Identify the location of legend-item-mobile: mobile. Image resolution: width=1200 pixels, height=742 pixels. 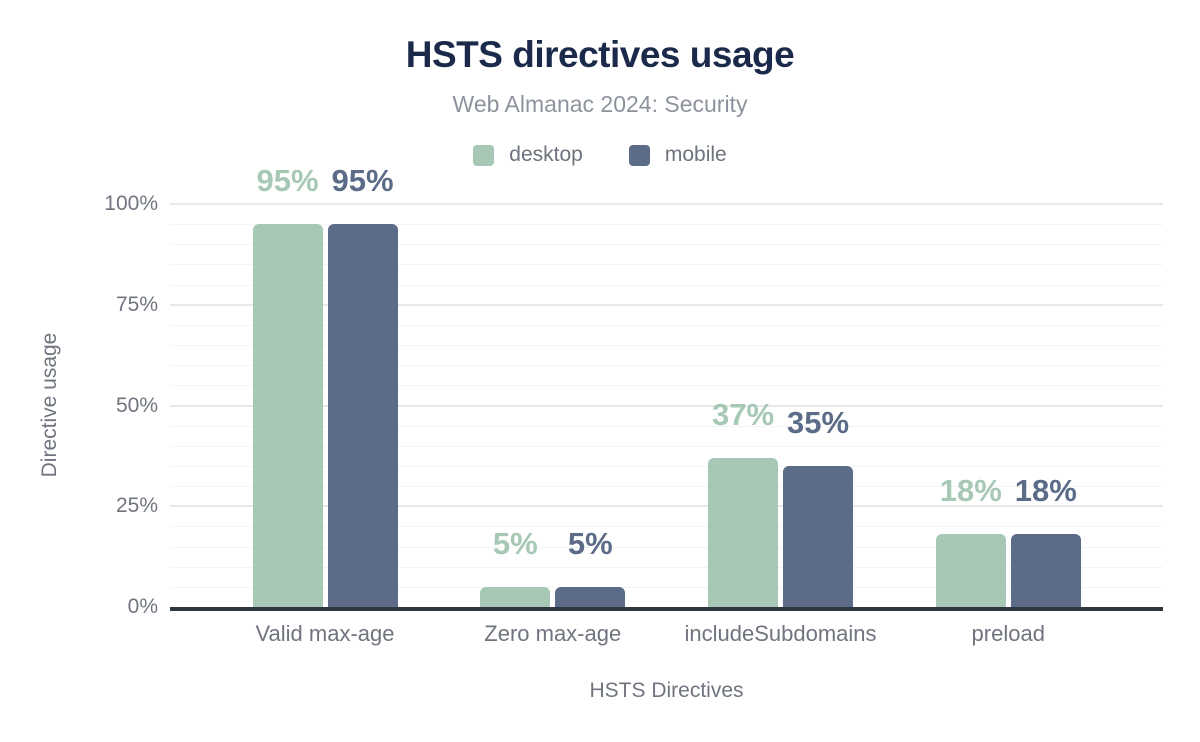
(677, 155).